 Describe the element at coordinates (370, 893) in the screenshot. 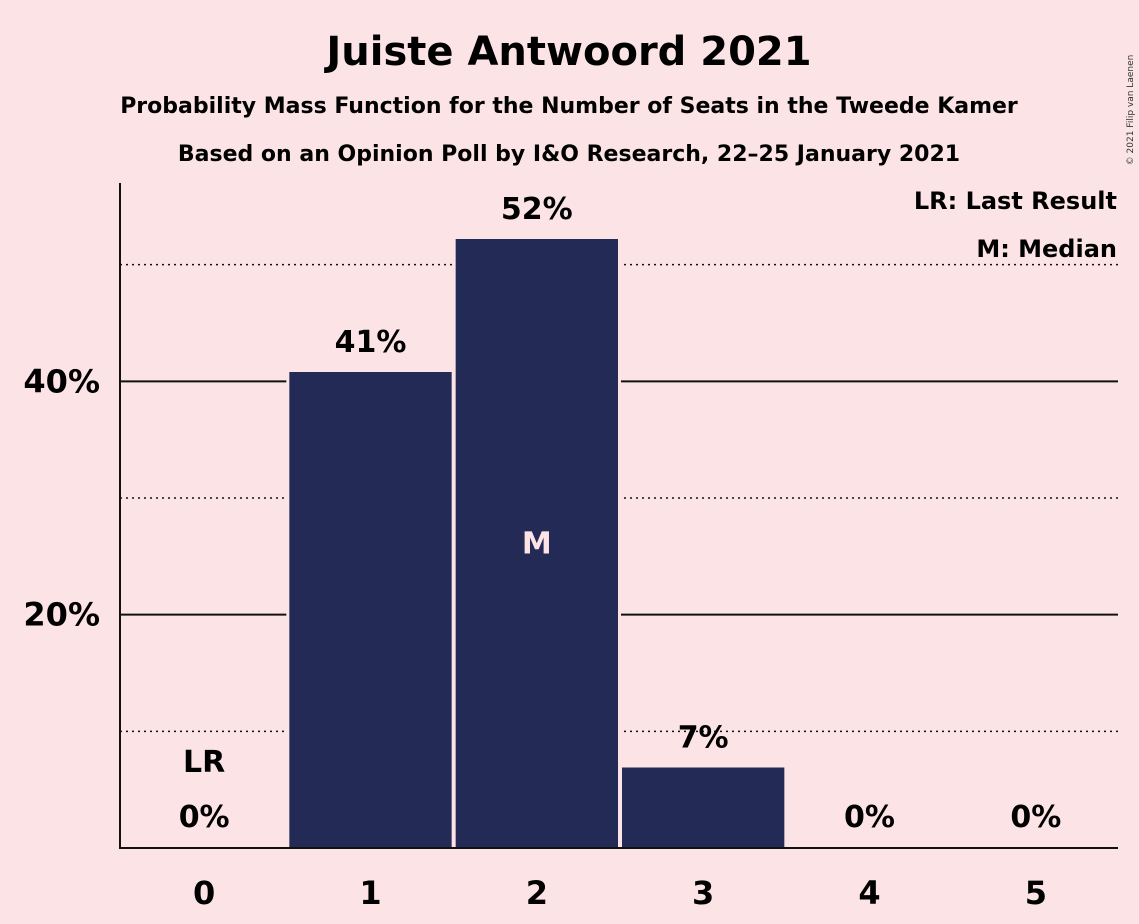

I see `x-tick-label: 1` at that location.